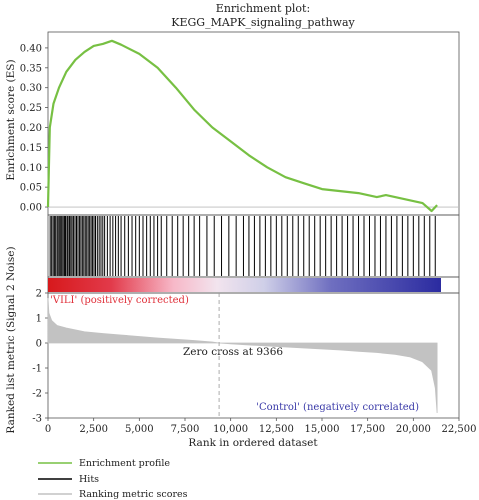  I want to click on metric-axis-title: Ranked list metric (Signal 2 Noise), so click(11, 339).